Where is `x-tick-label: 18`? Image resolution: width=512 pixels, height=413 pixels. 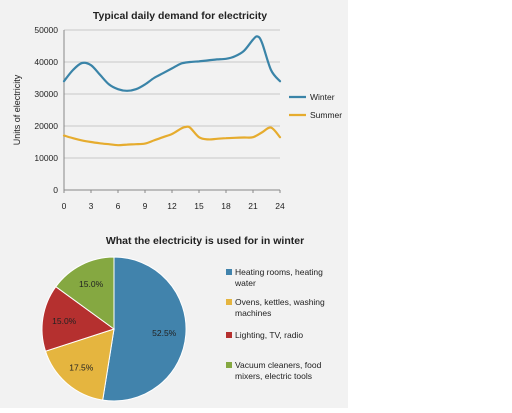
x-tick-label: 18 is located at coordinates (226, 206).